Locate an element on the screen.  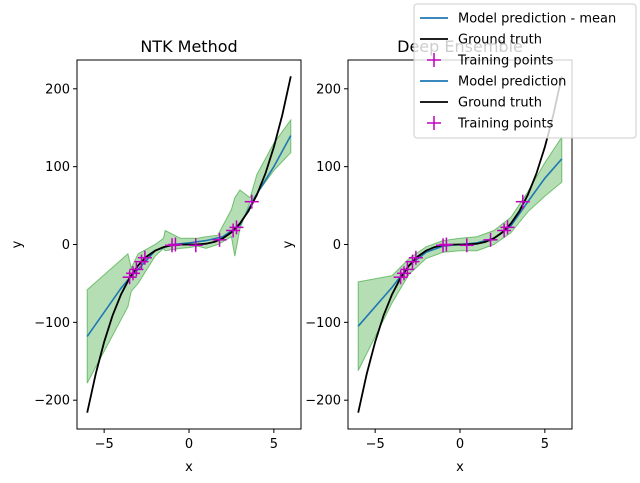
legend-entry: Model prediction - mean is located at coordinates (518, 19).